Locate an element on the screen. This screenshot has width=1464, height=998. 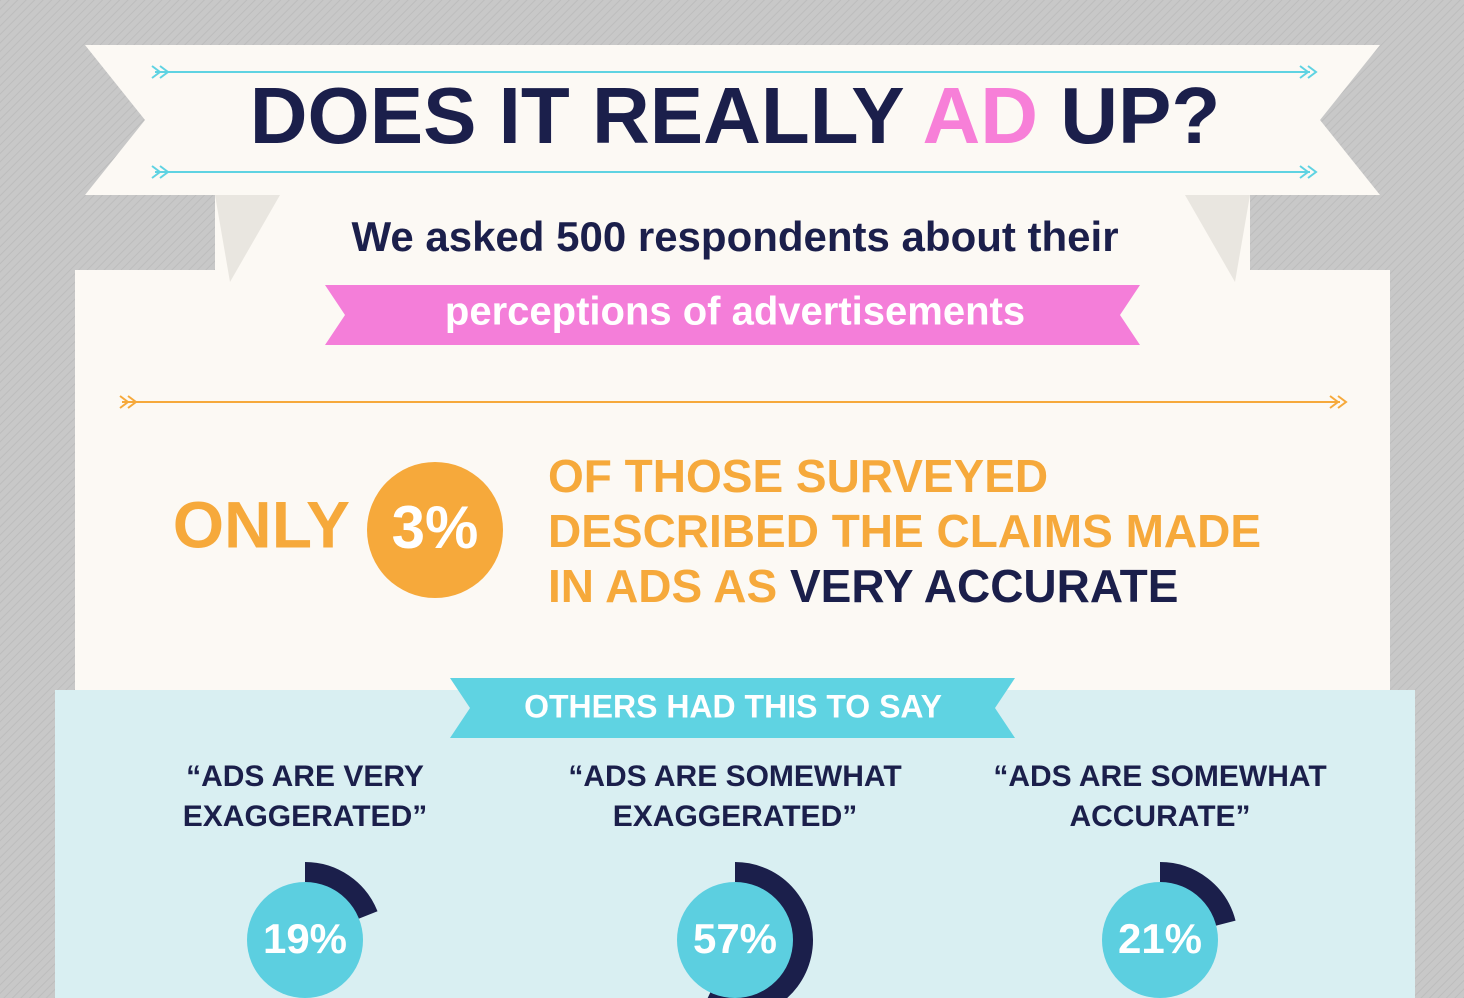
value-label: 57% is located at coordinates (735, 938).